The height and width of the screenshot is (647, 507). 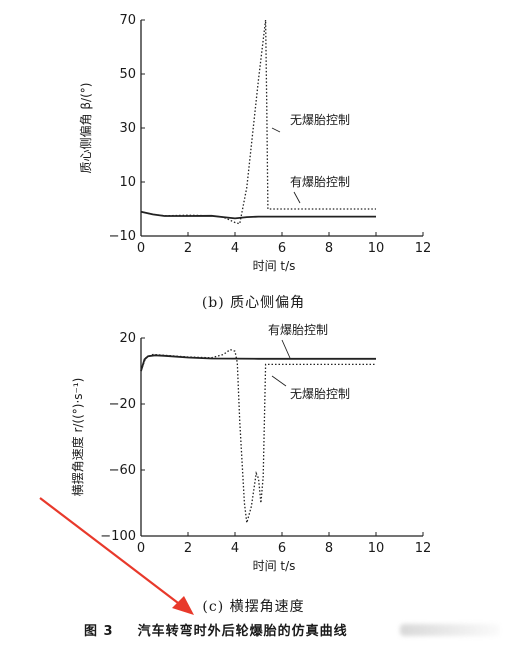 What do you see at coordinates (122, 236) in the screenshot?
I see `y-tick-label: −10` at bounding box center [122, 236].